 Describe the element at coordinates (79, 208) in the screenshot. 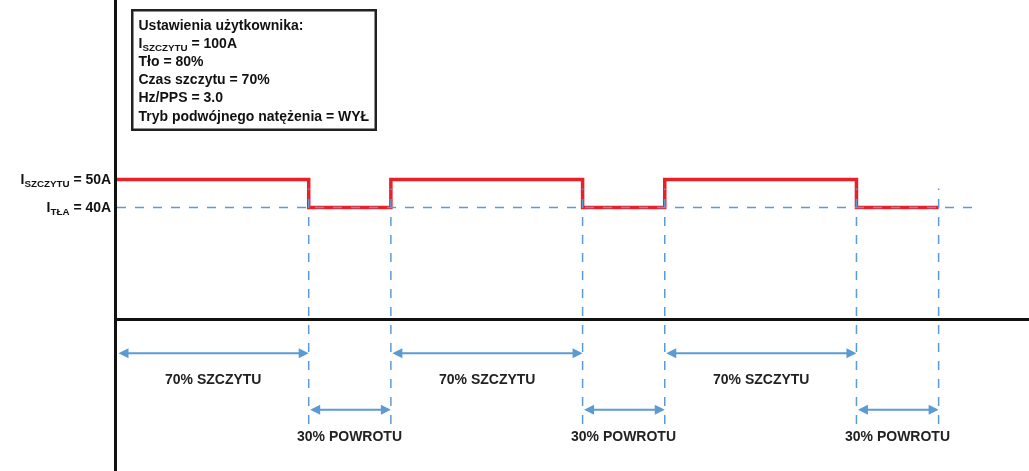

I see `y-tick-label: I$_{TŁA}$ = 40A` at that location.